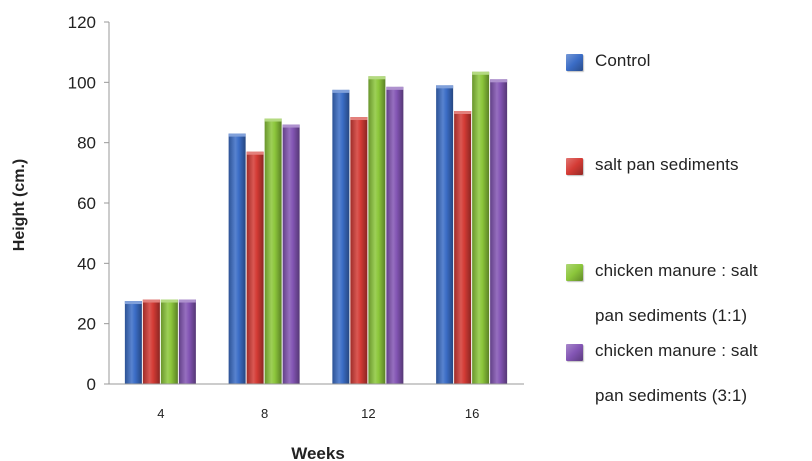 The width and height of the screenshot is (812, 461). I want to click on y-tick-label: 80, so click(86, 143).